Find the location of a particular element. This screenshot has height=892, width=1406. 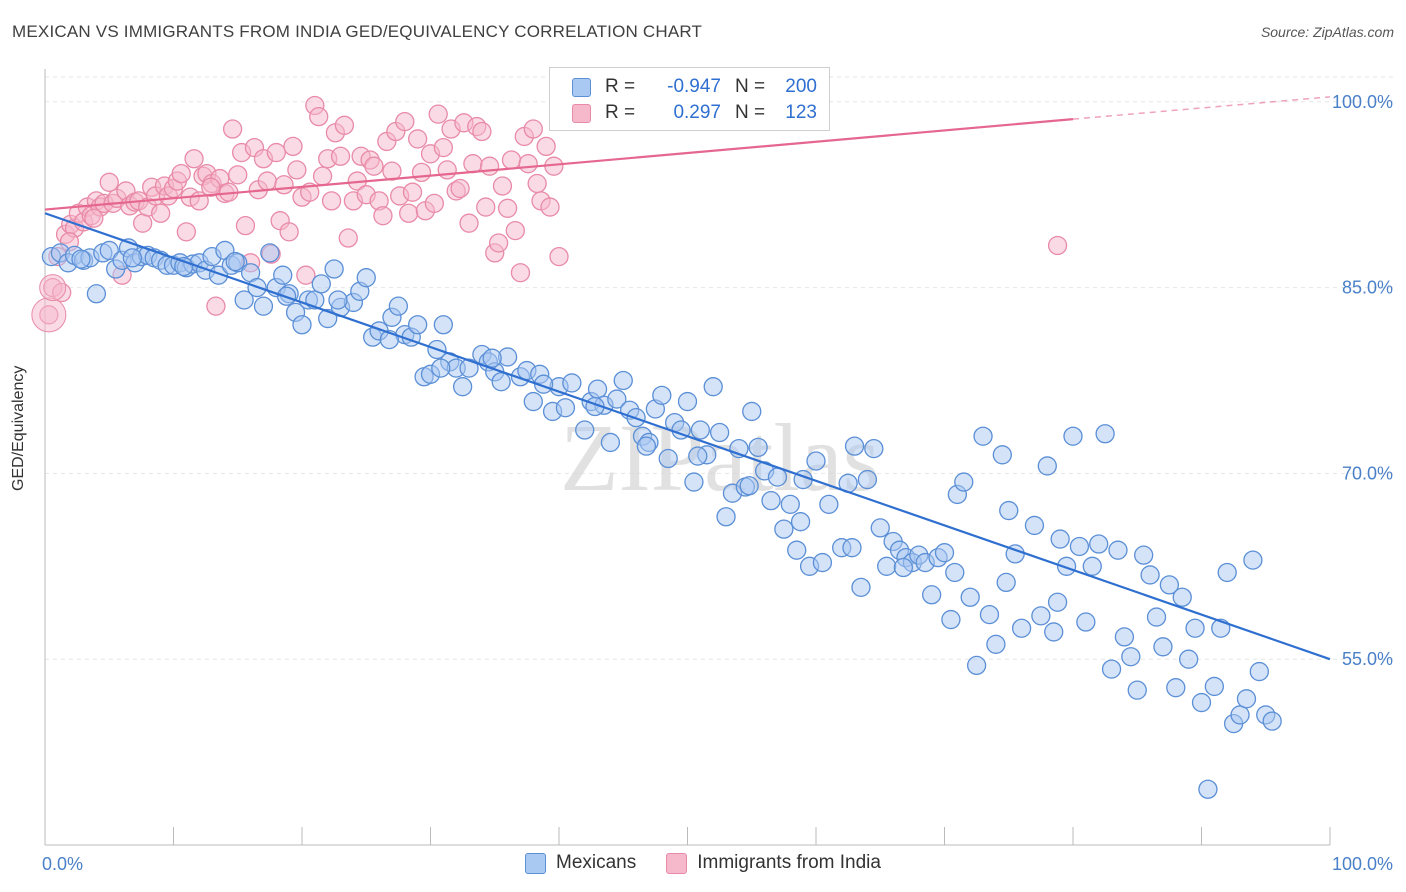

legend-r-value: -0.947 is located at coordinates (694, 86).